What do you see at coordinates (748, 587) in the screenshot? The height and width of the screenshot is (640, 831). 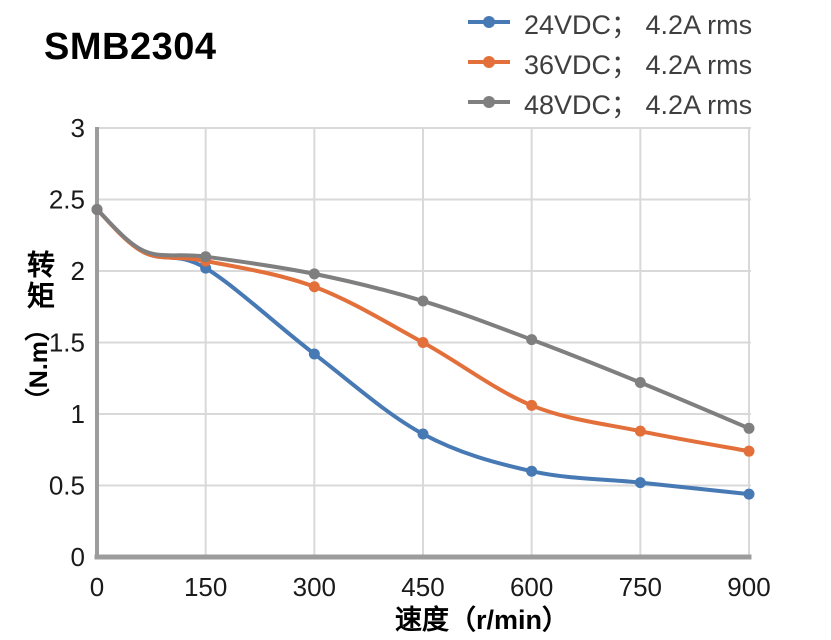 I see `x-tick-label: 900` at bounding box center [748, 587].